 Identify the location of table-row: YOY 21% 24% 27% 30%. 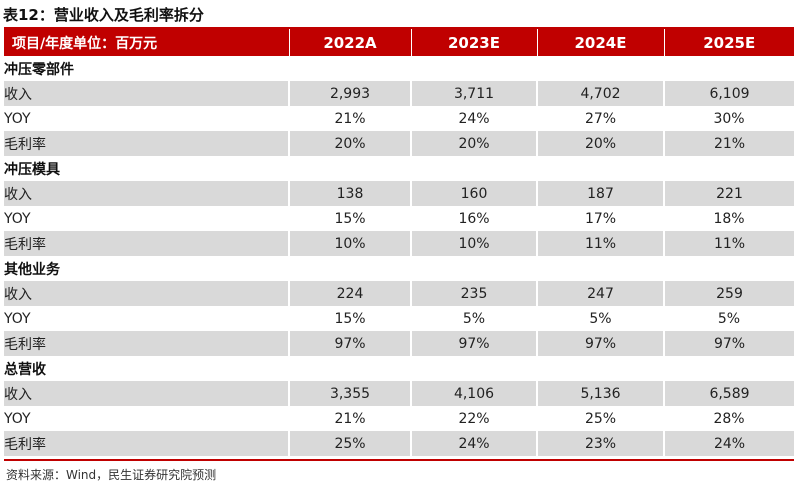
(399, 118).